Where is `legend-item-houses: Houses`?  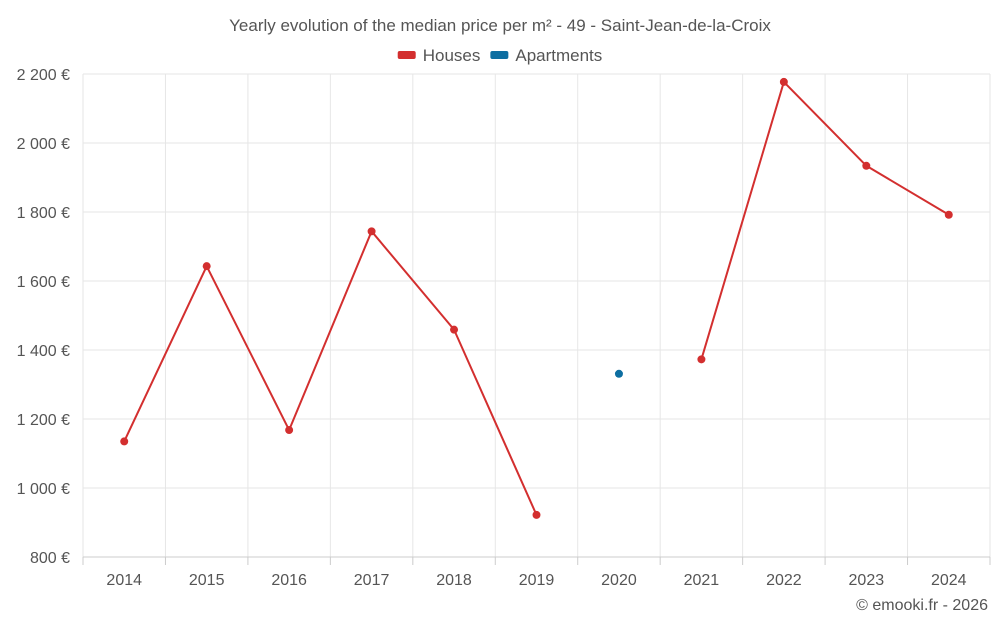
legend-item-houses: Houses is located at coordinates (439, 55).